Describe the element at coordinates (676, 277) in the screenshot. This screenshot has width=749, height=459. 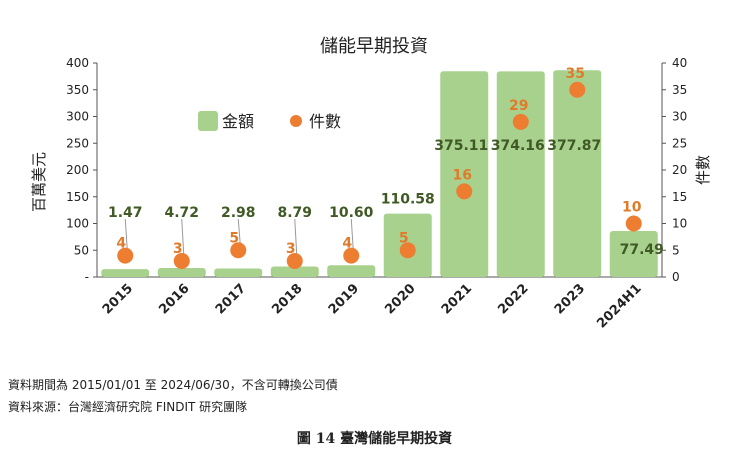
I see `y2-tick-label: 0` at that location.